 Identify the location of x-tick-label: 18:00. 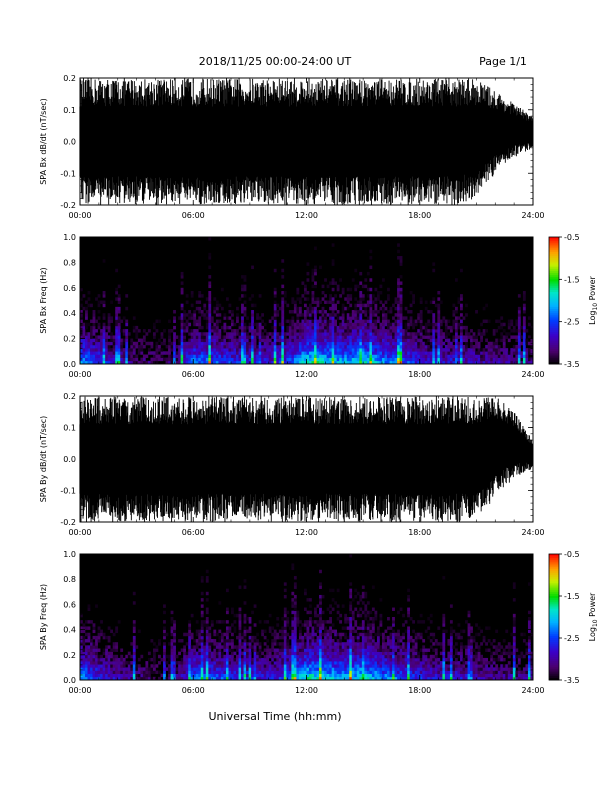
(419, 374).